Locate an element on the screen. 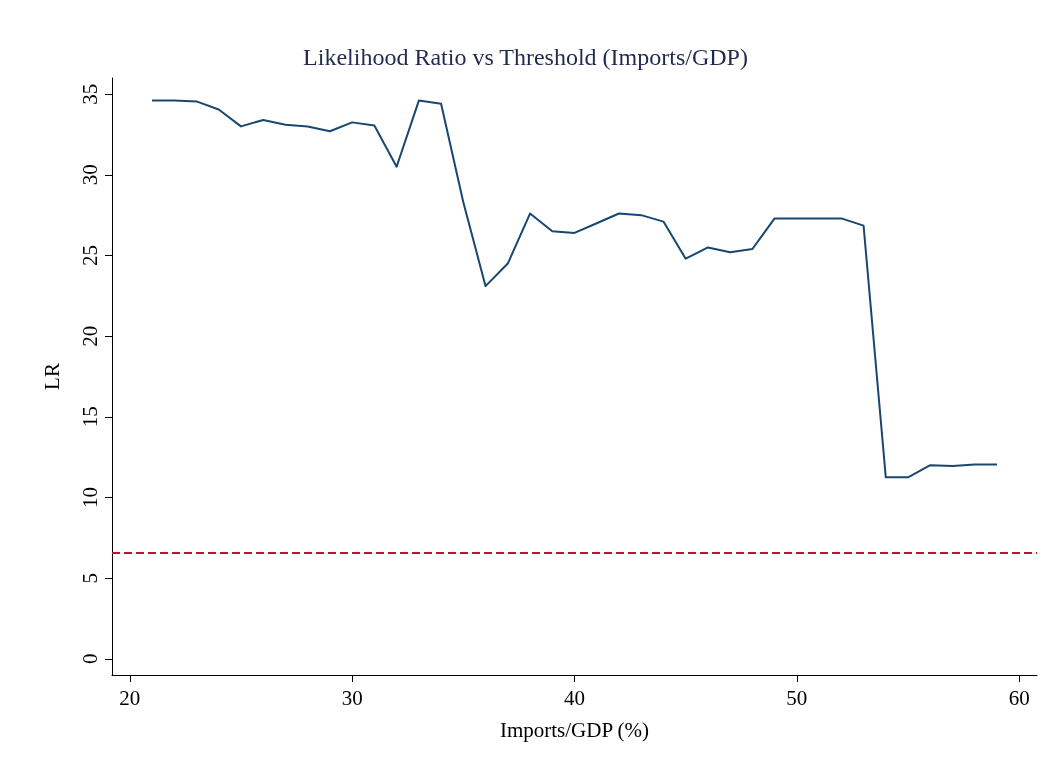 Image resolution: width=1051 pixels, height=772 pixels. y-tick-label: 0 is located at coordinates (89, 659).